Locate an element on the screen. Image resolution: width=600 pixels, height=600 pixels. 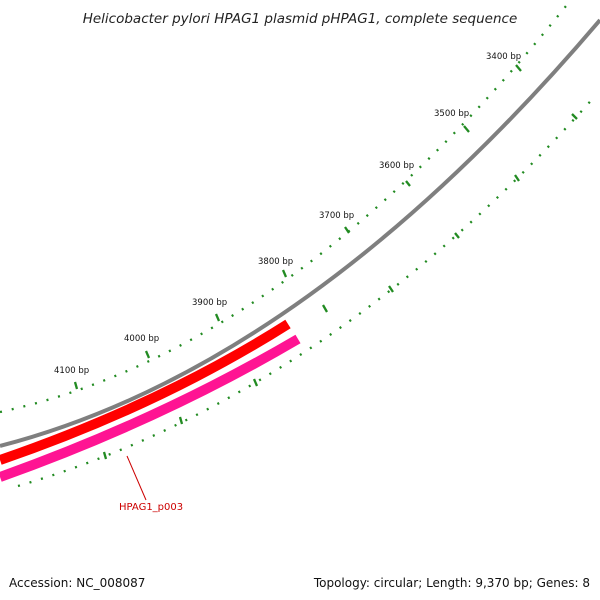
tick-label-4000: 4000 bp is located at coordinates (141, 339).